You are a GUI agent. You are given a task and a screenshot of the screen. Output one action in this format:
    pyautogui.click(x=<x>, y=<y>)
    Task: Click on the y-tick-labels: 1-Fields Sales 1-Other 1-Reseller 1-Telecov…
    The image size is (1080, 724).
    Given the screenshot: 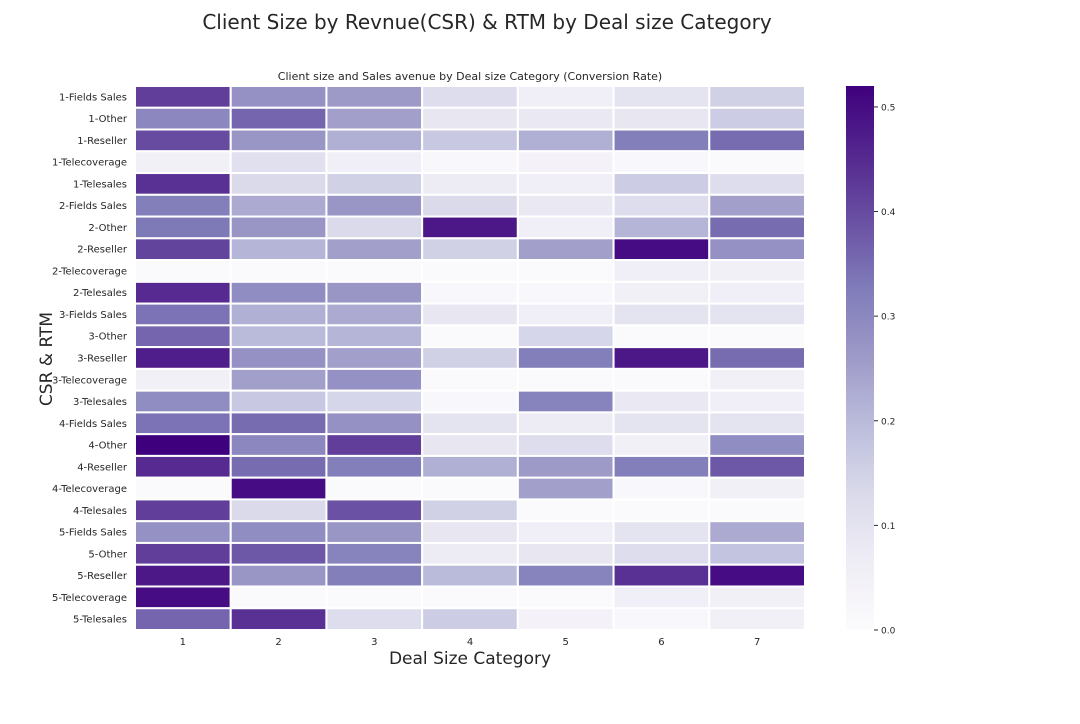 What is the action you would take?
    pyautogui.click(x=90, y=358)
    